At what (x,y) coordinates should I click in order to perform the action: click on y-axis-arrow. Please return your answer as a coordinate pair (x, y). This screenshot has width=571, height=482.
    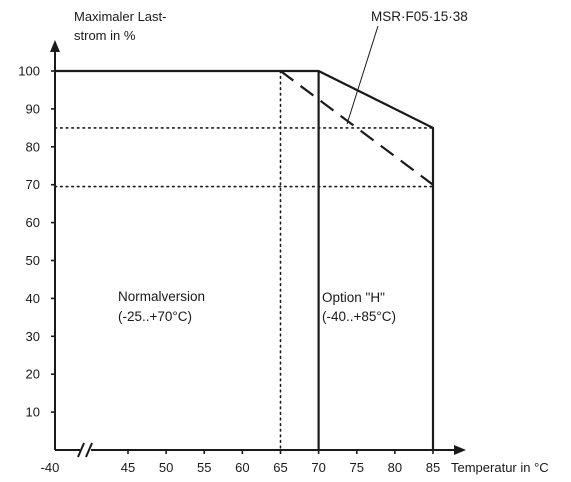
    Looking at the image, I should click on (55, 46).